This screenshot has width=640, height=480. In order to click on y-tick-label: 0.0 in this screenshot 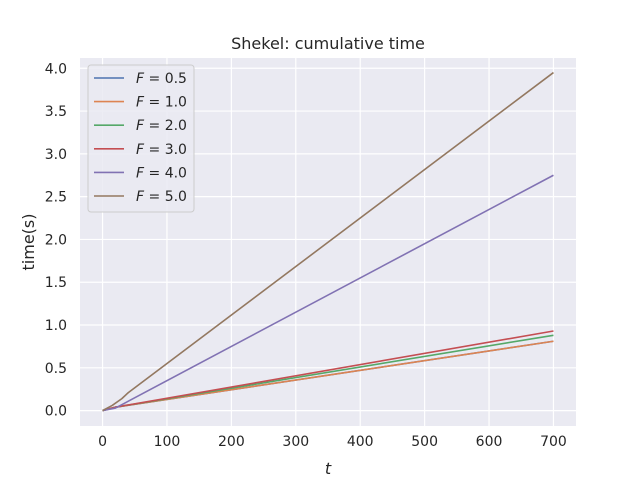, I will do `click(56, 412)`.